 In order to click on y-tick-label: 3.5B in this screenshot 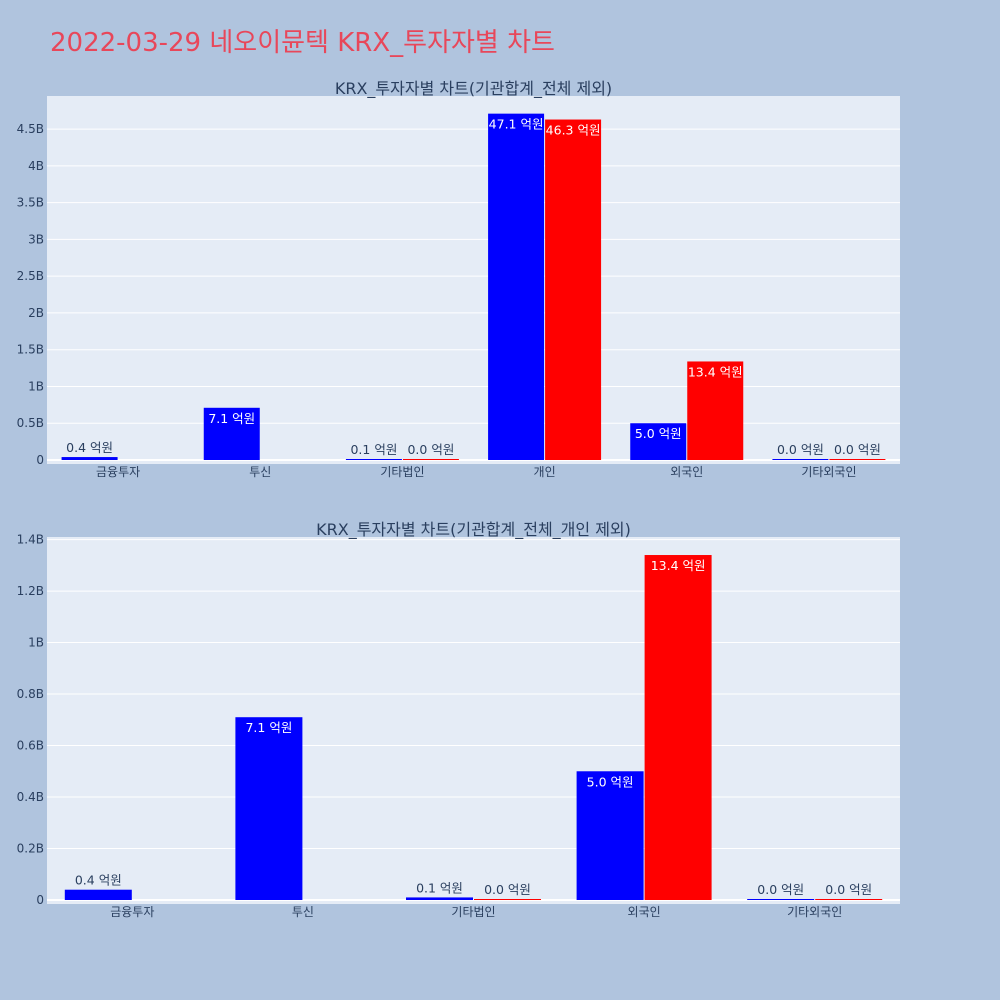, I will do `click(30, 203)`.